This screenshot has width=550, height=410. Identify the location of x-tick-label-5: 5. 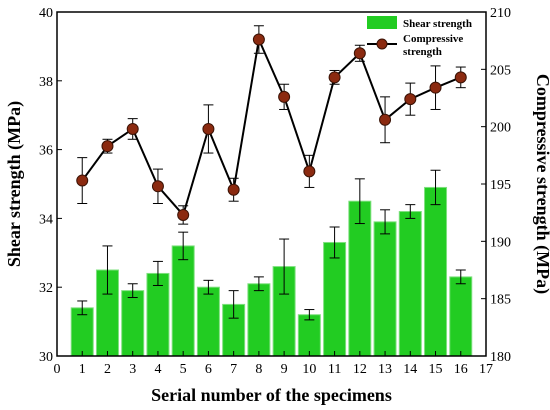
(183, 369).